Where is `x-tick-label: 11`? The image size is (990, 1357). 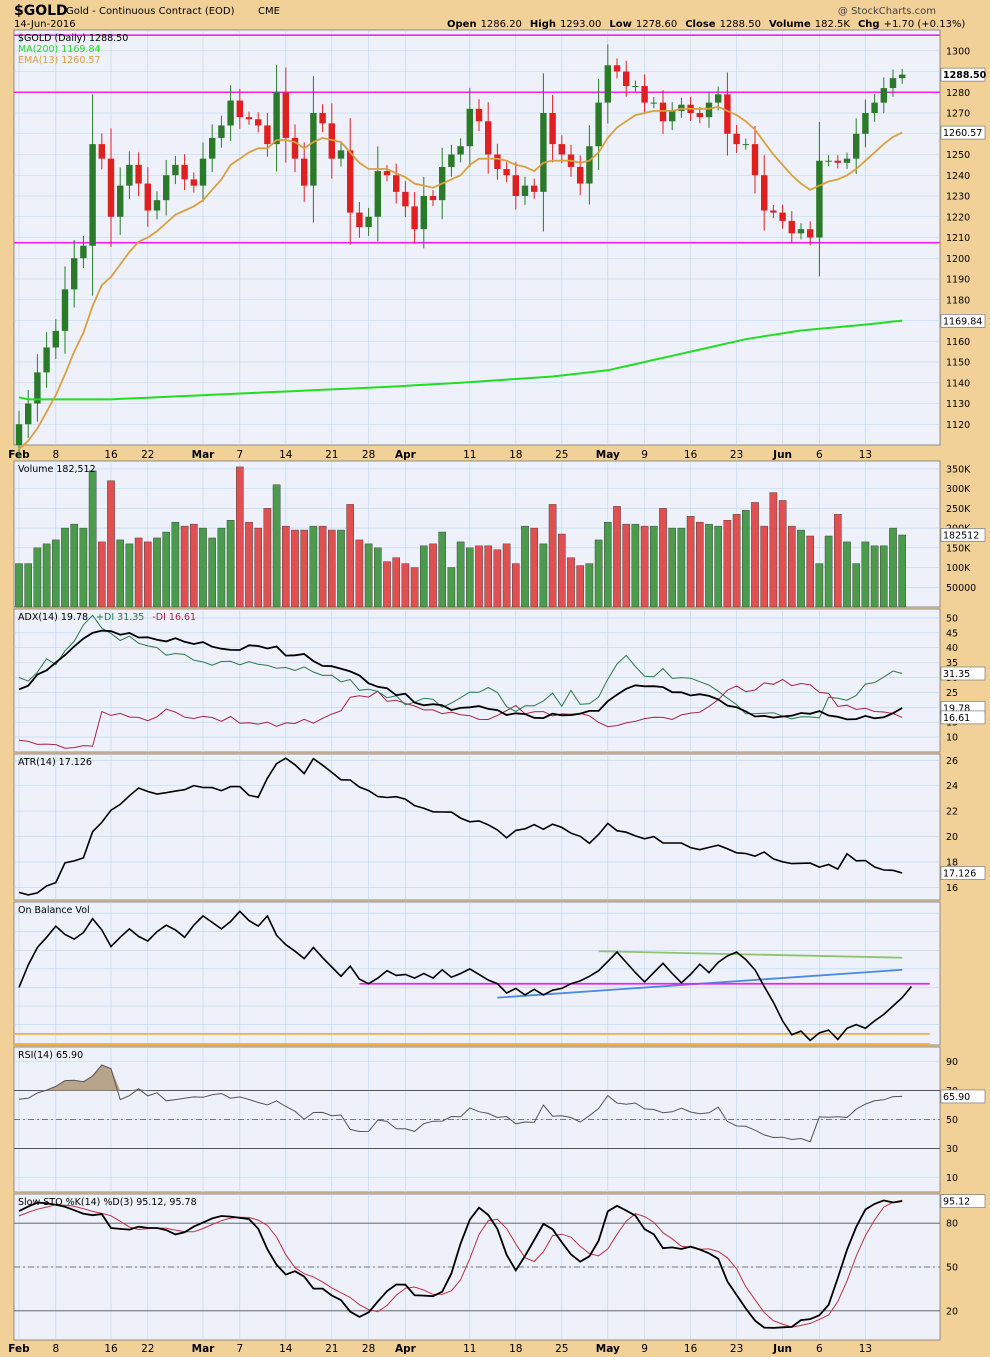
x-tick-label: 11 is located at coordinates (469, 455).